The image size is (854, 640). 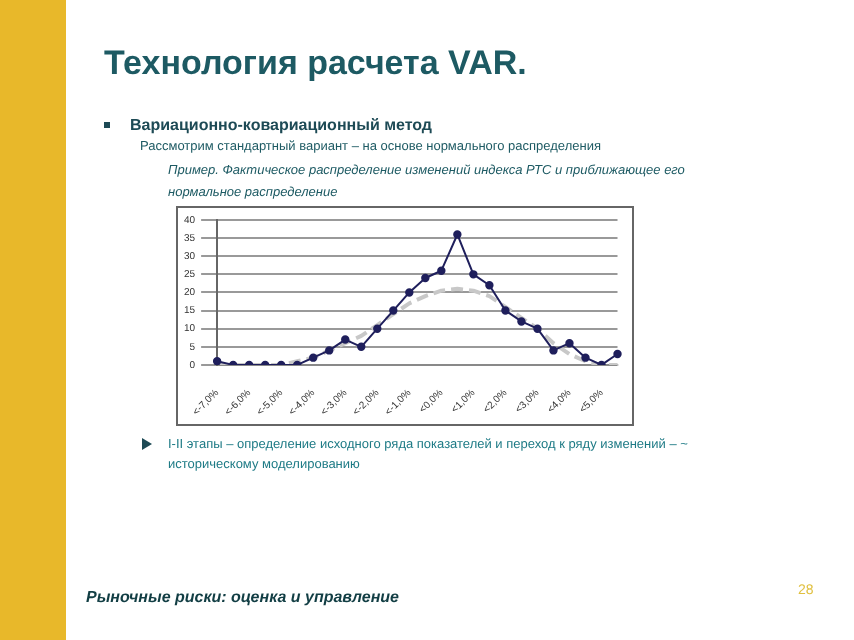 What do you see at coordinates (281, 125) in the screenshot?
I see `text: Вариационно-ковариационный метод` at bounding box center [281, 125].